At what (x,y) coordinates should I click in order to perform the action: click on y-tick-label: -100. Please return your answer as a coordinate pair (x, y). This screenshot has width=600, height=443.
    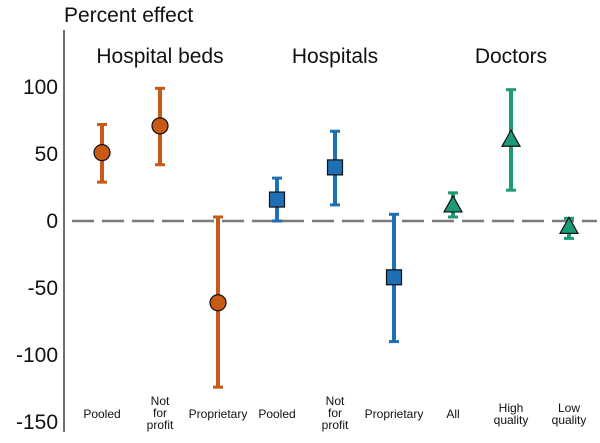
    Looking at the image, I should click on (37, 355).